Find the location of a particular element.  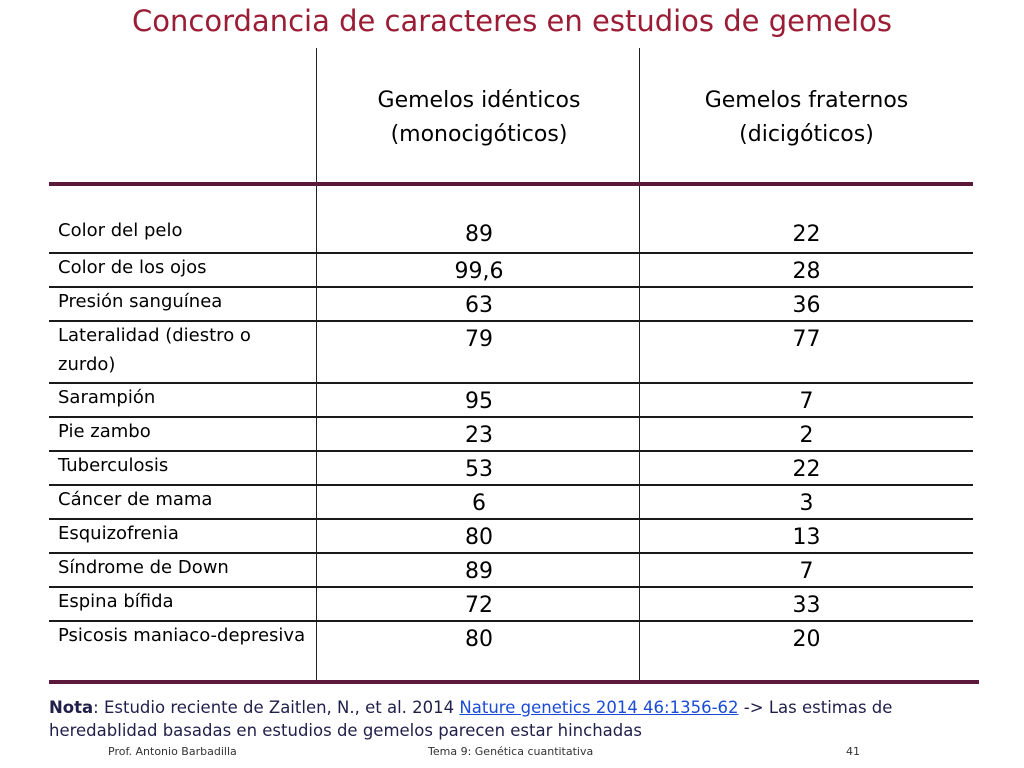

row-value-di: 77 is located at coordinates (806, 339).